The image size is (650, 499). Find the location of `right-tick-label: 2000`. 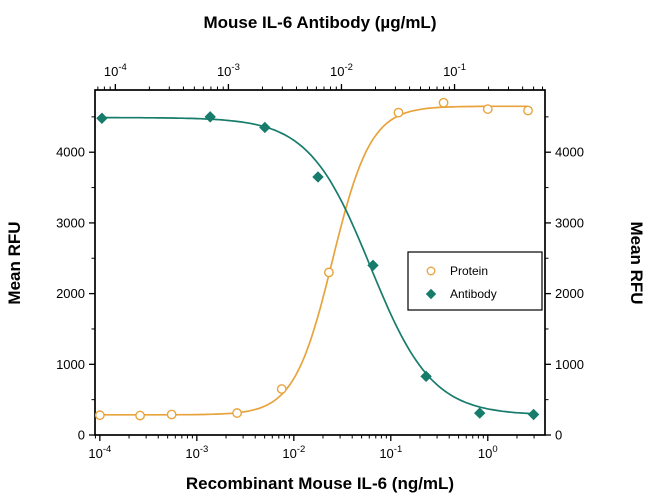

right-tick-label: 2000 is located at coordinates (569, 293).